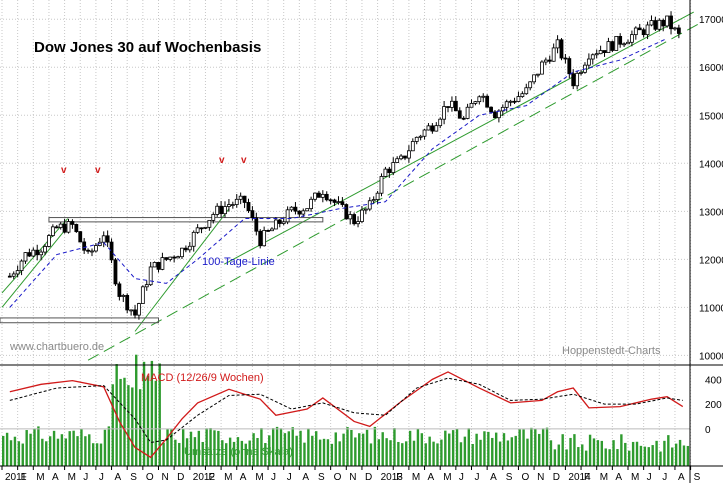 The height and width of the screenshot is (488, 723). I want to click on support-box, so click(79, 320).